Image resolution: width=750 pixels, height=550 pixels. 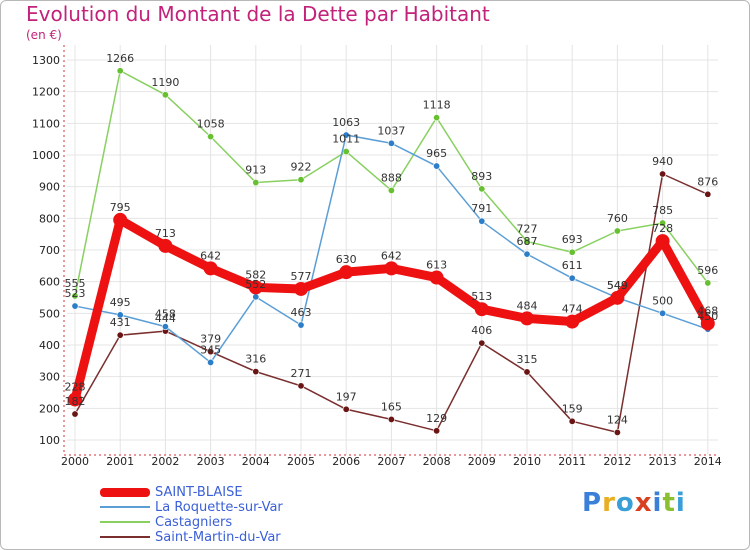 What do you see at coordinates (391, 130) in the screenshot?
I see `data-label-la-roquette-sur-var: 1037` at bounding box center [391, 130].